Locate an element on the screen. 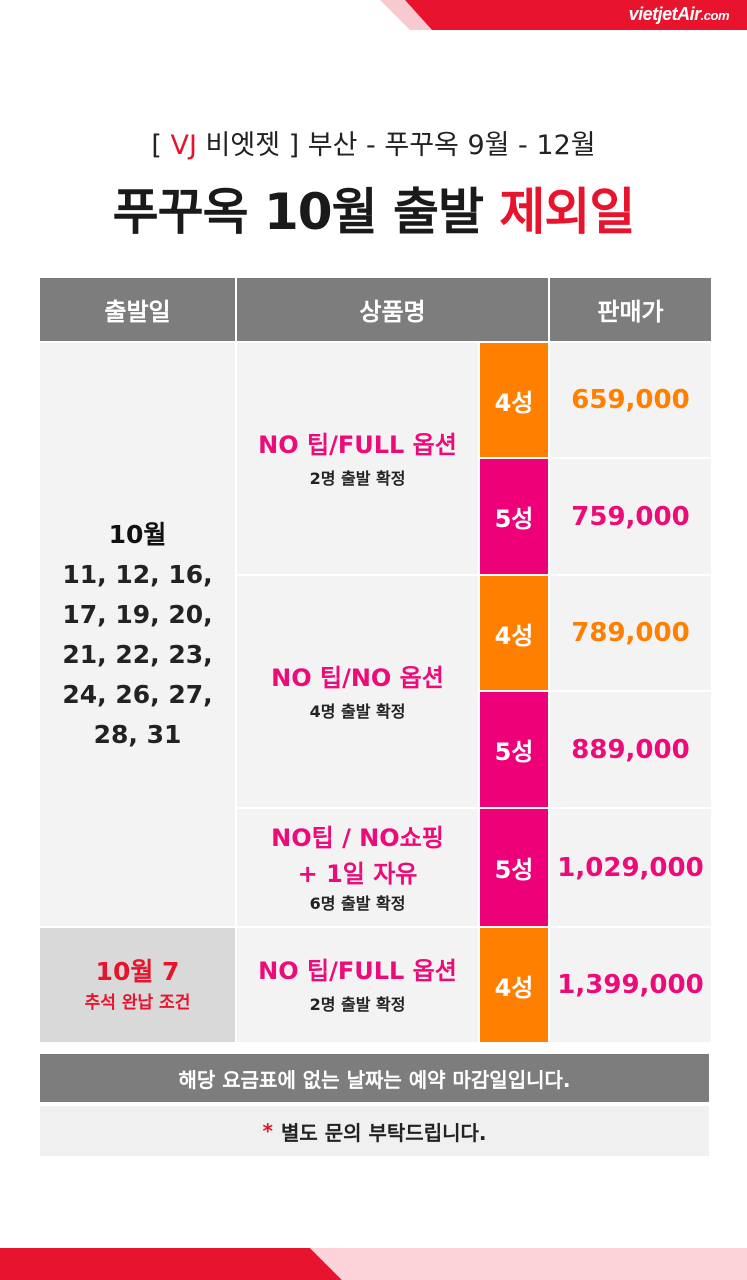 Image resolution: width=747 pixels, height=1280 pixels. bottom-banner is located at coordinates (373, 1264).